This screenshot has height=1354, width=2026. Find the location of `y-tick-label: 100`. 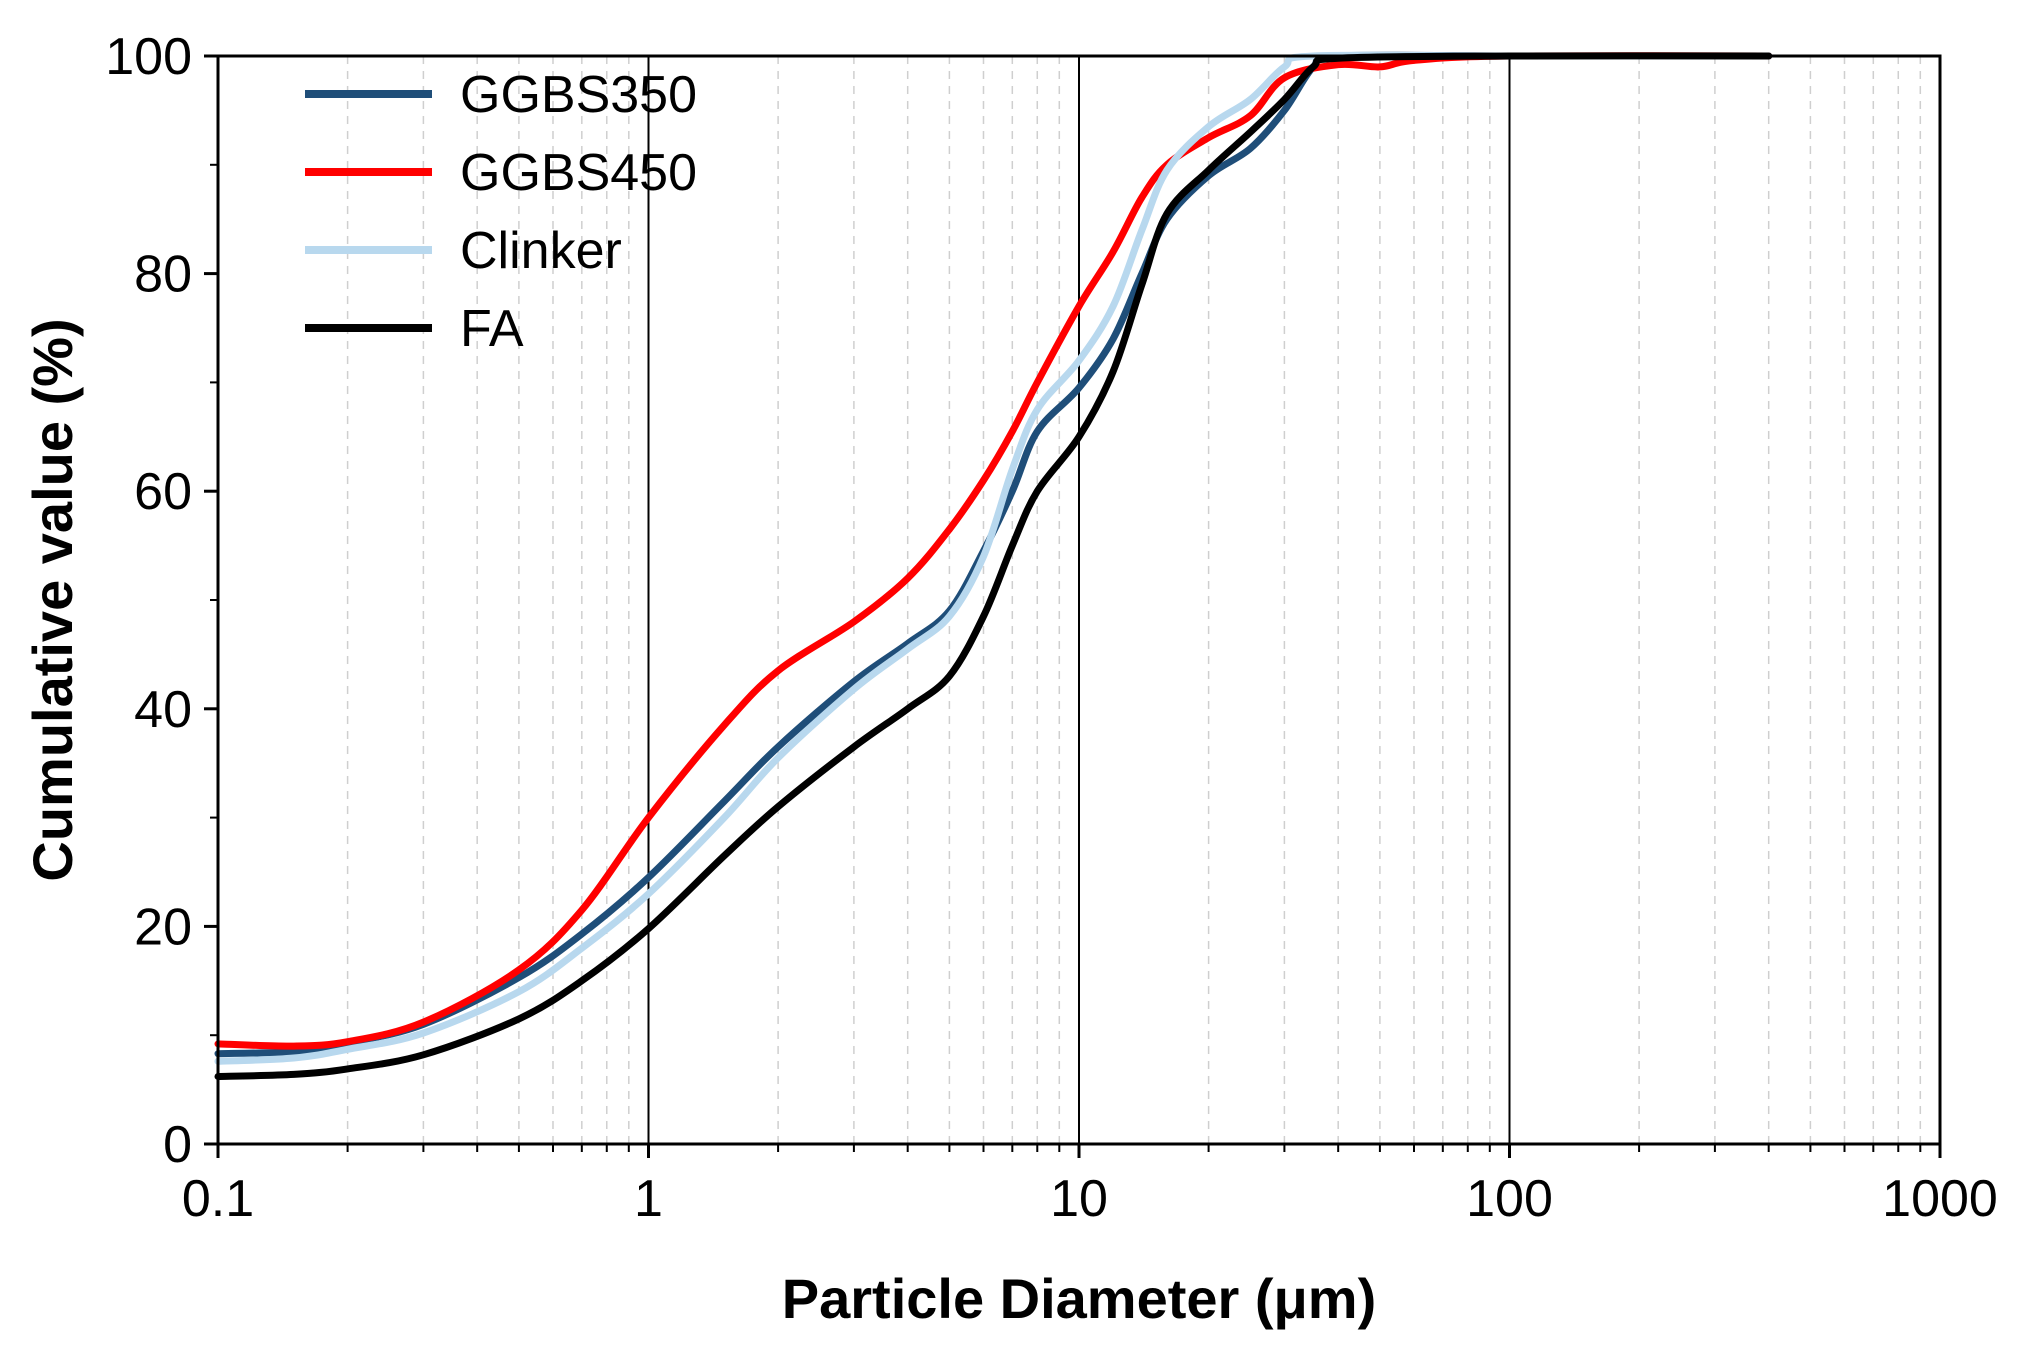

y-tick-label: 100 is located at coordinates (148, 57).